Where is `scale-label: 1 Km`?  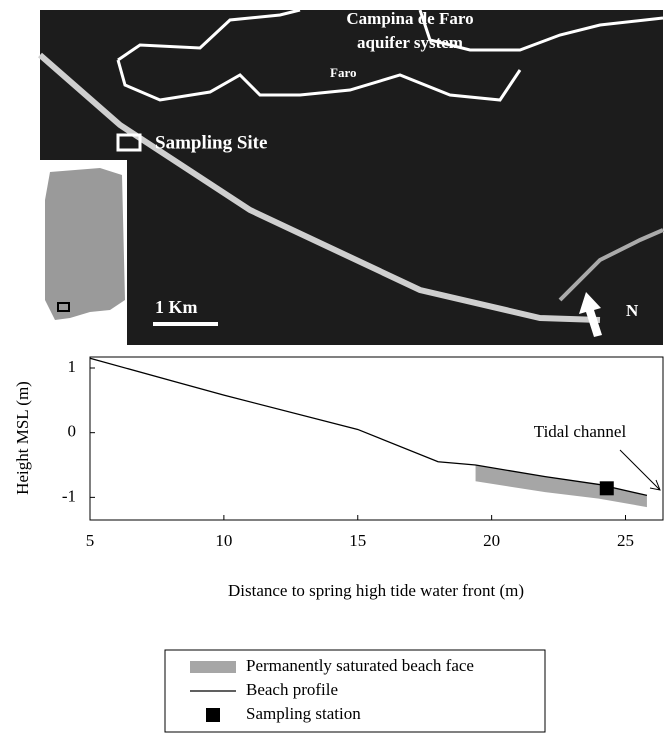 scale-label: 1 Km is located at coordinates (176, 307).